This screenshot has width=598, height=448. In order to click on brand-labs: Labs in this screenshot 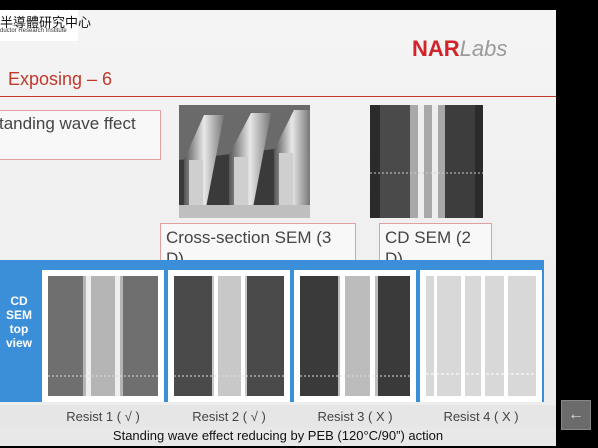, I will do `click(483, 48)`.